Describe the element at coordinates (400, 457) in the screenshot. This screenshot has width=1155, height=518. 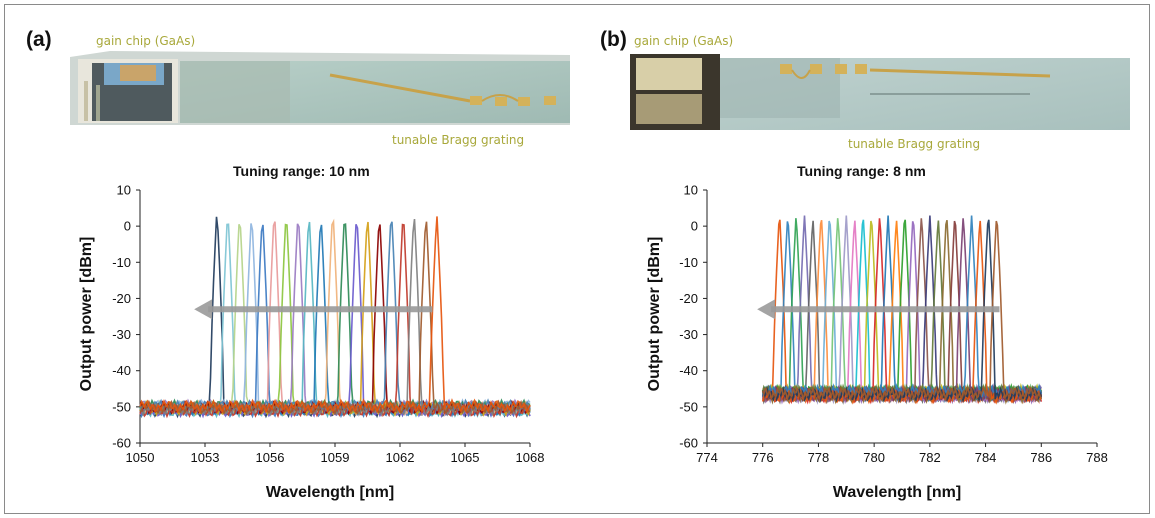
I see `chart-a-x-tick-label: 1062` at that location.